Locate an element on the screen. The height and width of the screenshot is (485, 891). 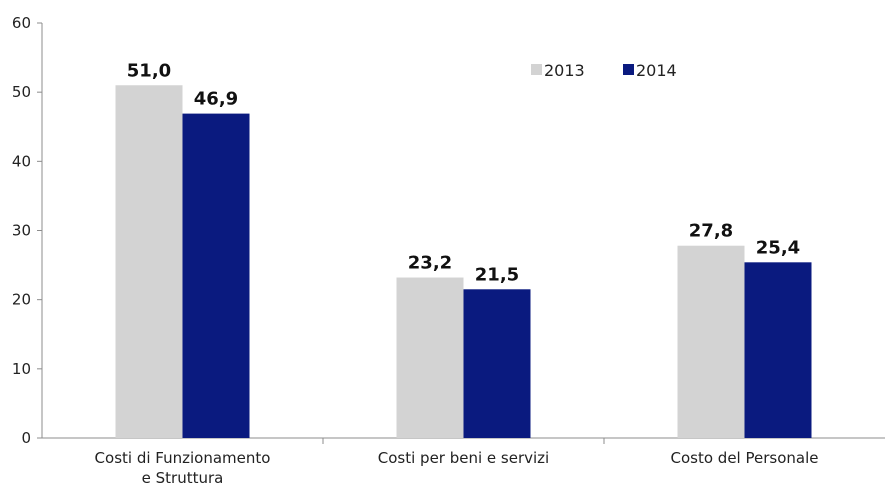
y-tick-label: 0 is located at coordinates (26, 438).